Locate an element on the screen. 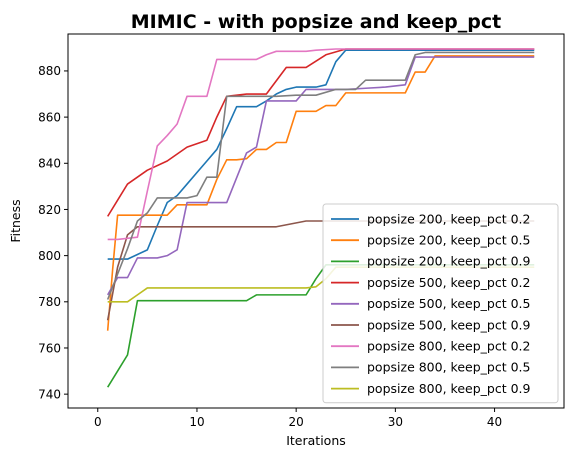  x-tick-label: 10 is located at coordinates (196, 422).